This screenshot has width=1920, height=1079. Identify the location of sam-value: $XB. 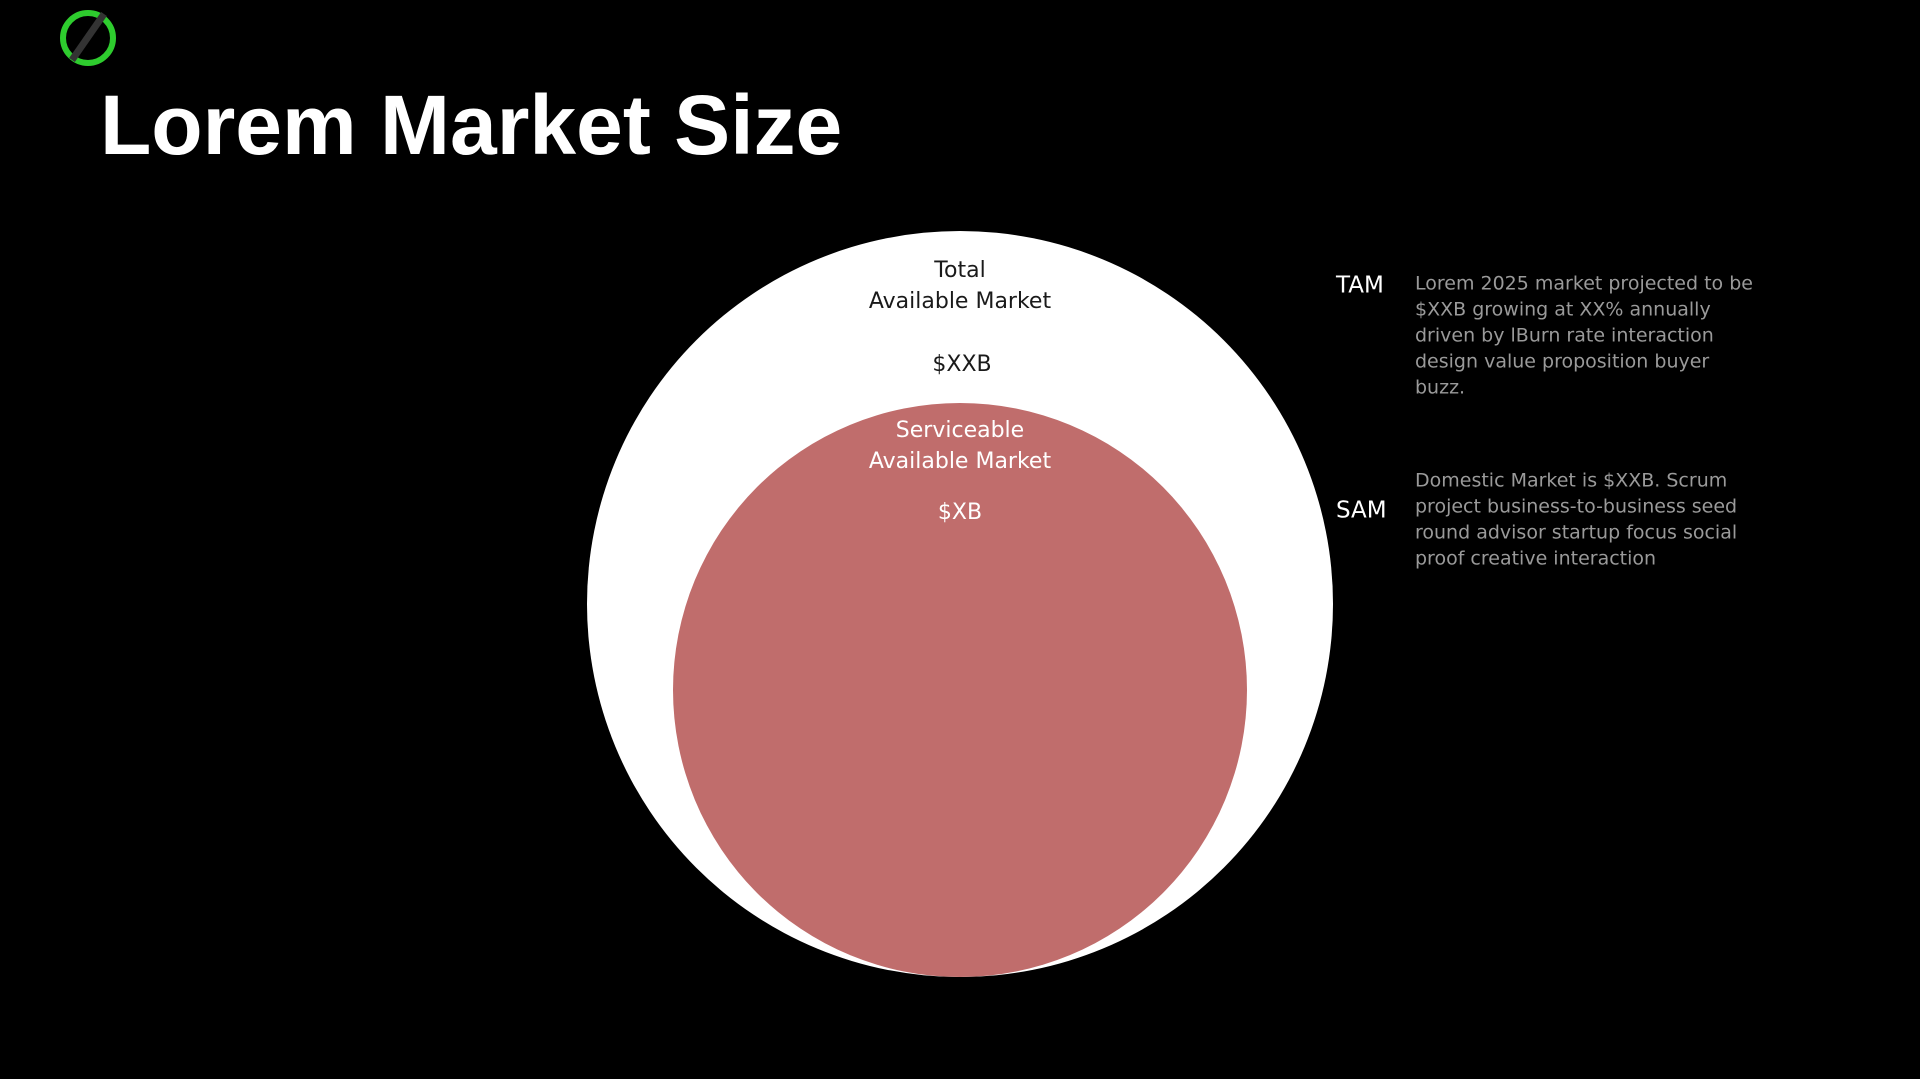
(960, 512).